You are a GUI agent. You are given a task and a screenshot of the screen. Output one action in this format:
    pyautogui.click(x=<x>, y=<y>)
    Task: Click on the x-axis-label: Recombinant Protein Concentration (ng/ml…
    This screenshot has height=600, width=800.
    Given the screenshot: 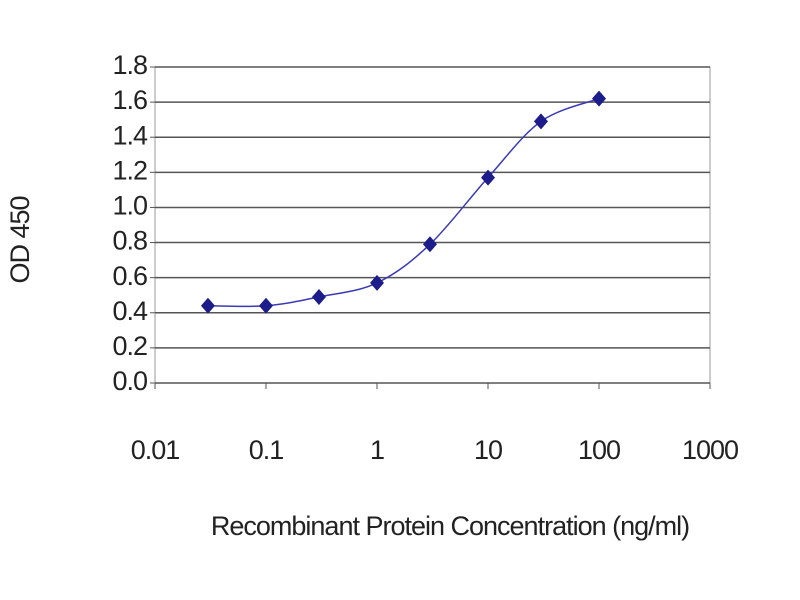 What is the action you would take?
    pyautogui.click(x=450, y=526)
    